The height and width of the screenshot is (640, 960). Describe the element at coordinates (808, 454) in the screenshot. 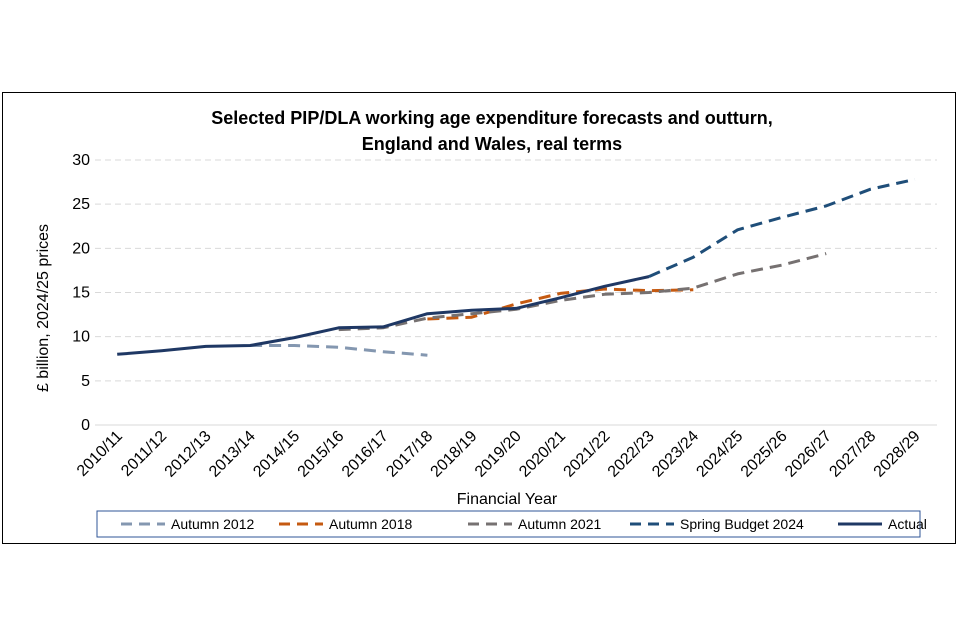

I see `x-tick-label: 2026/27` at that location.